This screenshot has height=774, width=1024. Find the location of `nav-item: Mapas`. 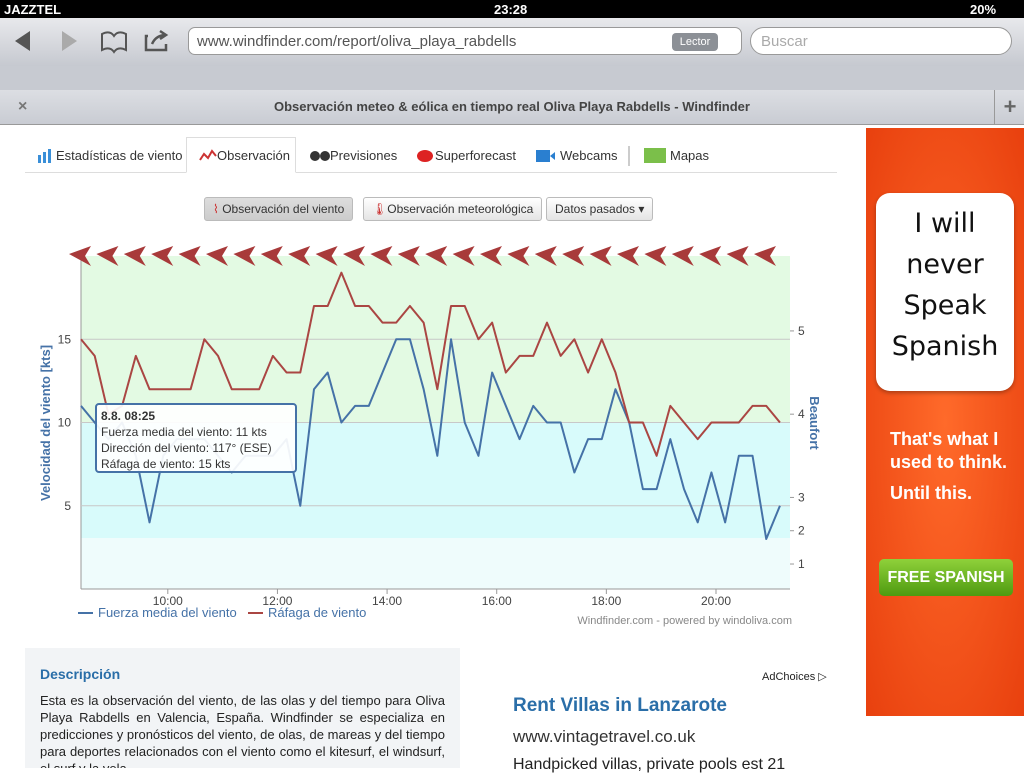

nav-item: Mapas is located at coordinates (690, 155).